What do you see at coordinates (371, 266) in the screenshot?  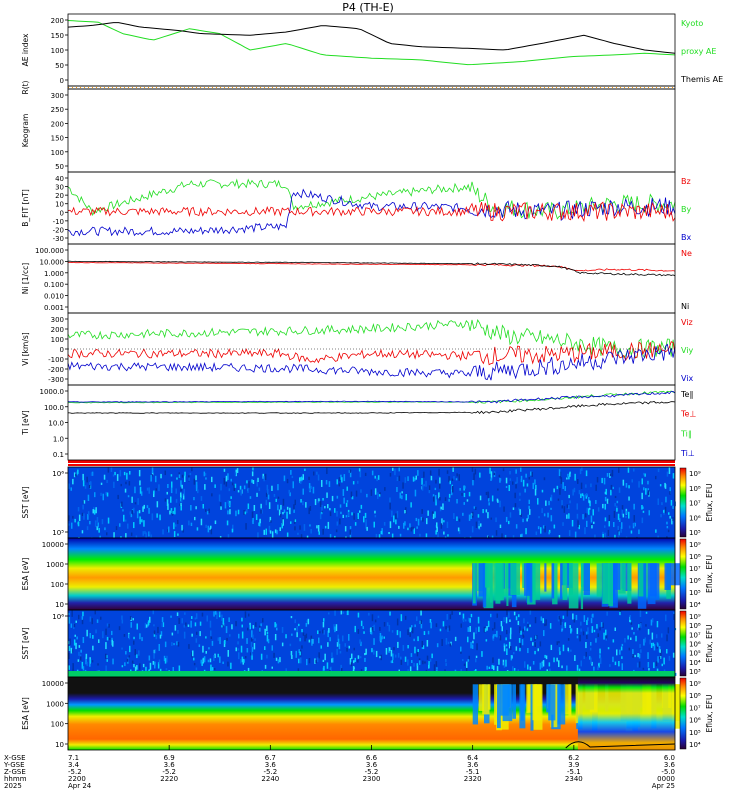 I see `series-line` at bounding box center [371, 266].